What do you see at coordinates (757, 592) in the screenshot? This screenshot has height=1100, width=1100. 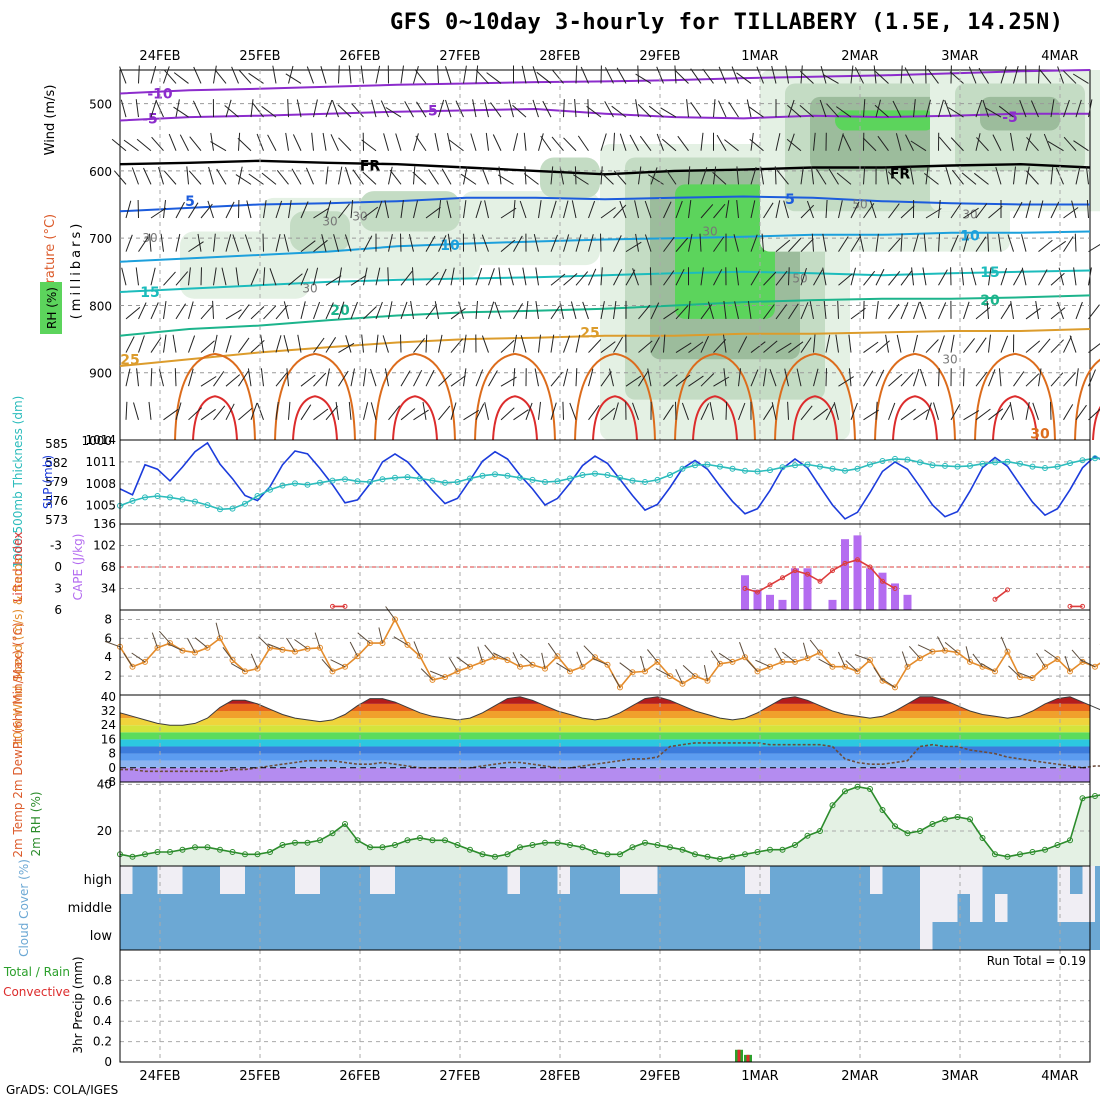 I see `lifted-index-line-marker` at bounding box center [757, 592].